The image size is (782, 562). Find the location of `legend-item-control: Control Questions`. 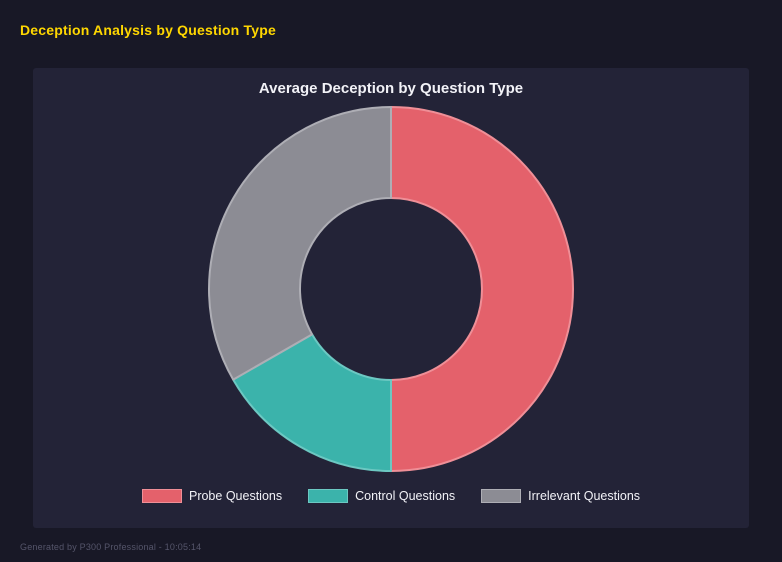

legend-item-control: Control Questions is located at coordinates (381, 496).